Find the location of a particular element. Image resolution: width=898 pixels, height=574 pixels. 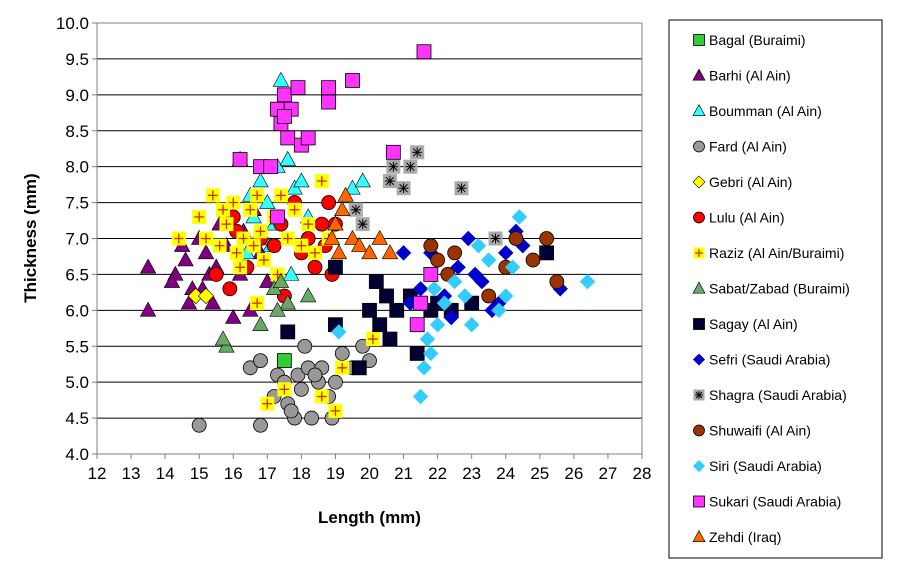

legend-item: Raziz (Al Ain/Buraimi) is located at coordinates (768, 253).